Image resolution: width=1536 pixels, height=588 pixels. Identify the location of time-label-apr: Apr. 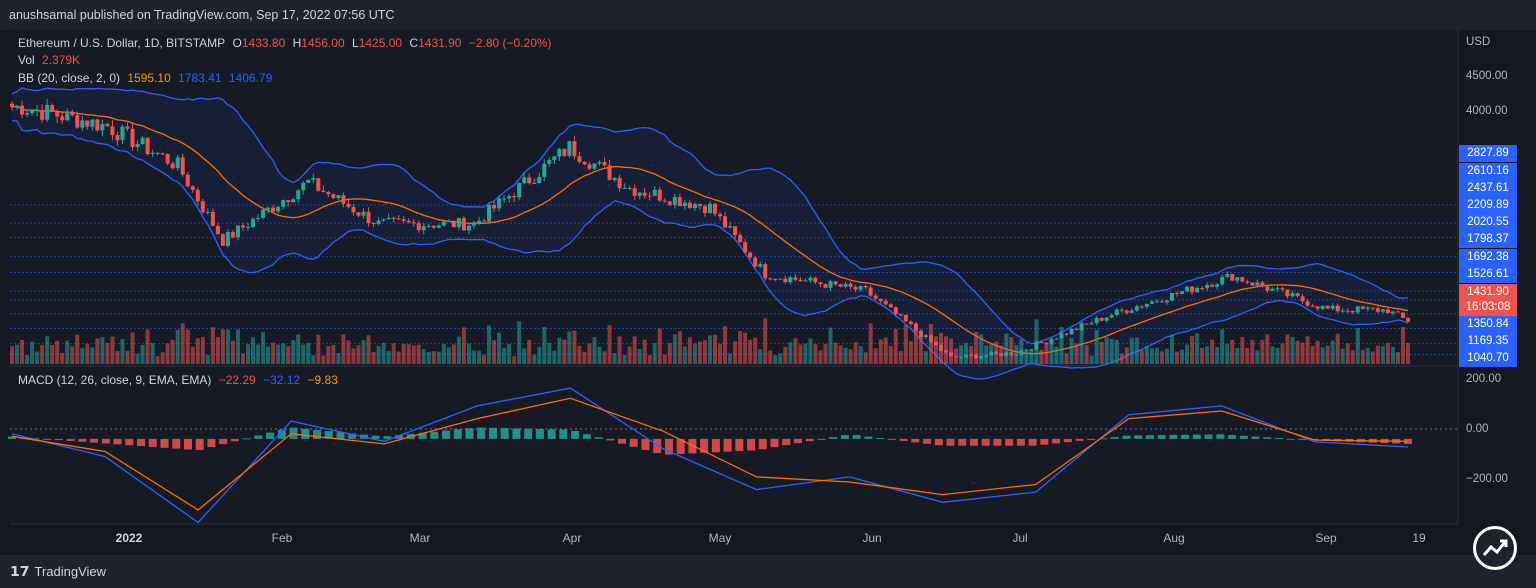
(572, 538).